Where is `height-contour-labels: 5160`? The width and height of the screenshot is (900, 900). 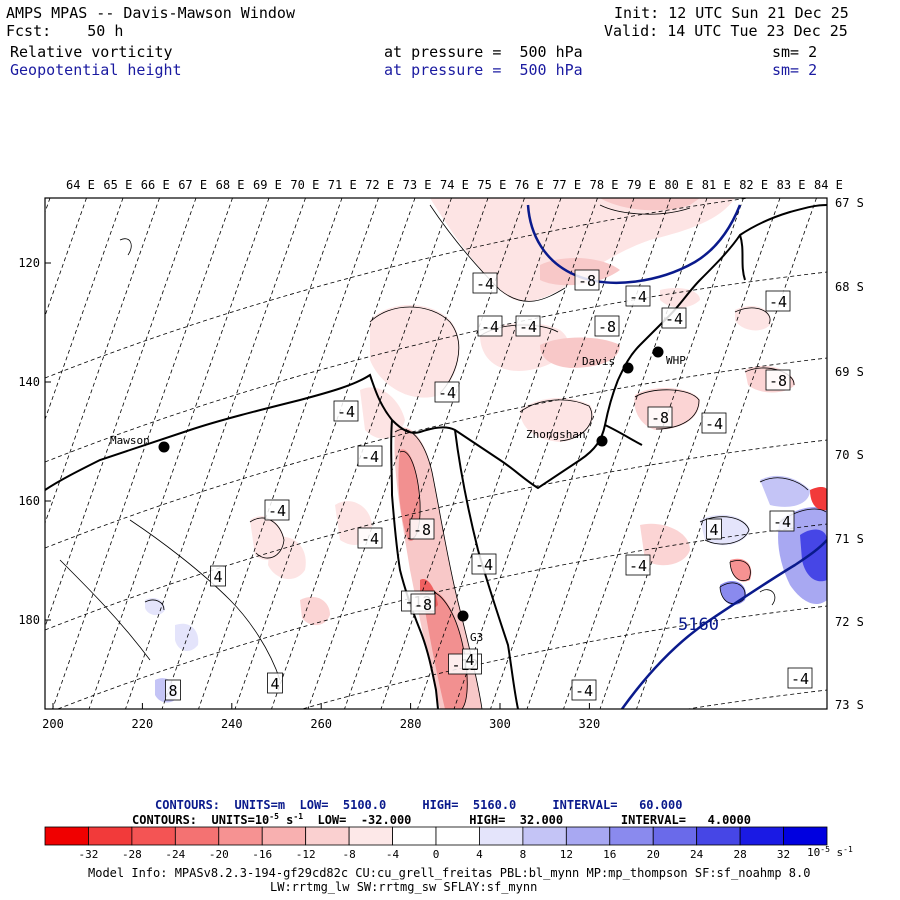 height-contour-labels: 5160 is located at coordinates (698, 625).